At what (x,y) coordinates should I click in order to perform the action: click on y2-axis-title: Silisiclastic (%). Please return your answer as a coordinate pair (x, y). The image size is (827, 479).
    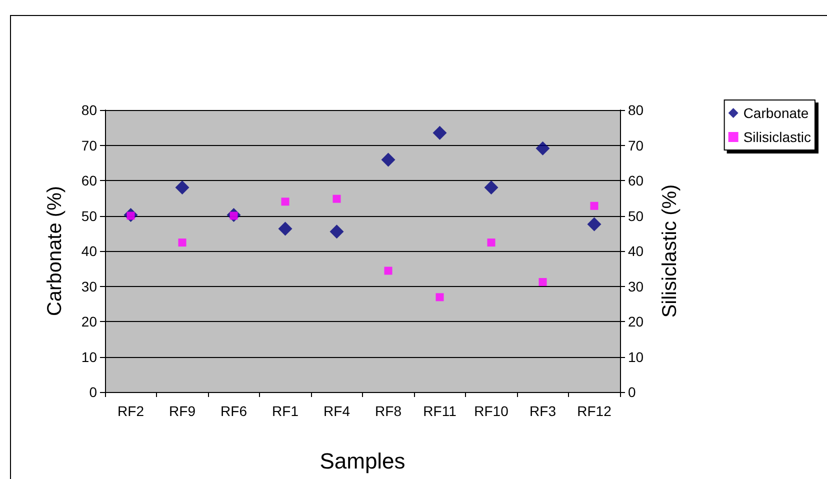
    Looking at the image, I should click on (670, 251).